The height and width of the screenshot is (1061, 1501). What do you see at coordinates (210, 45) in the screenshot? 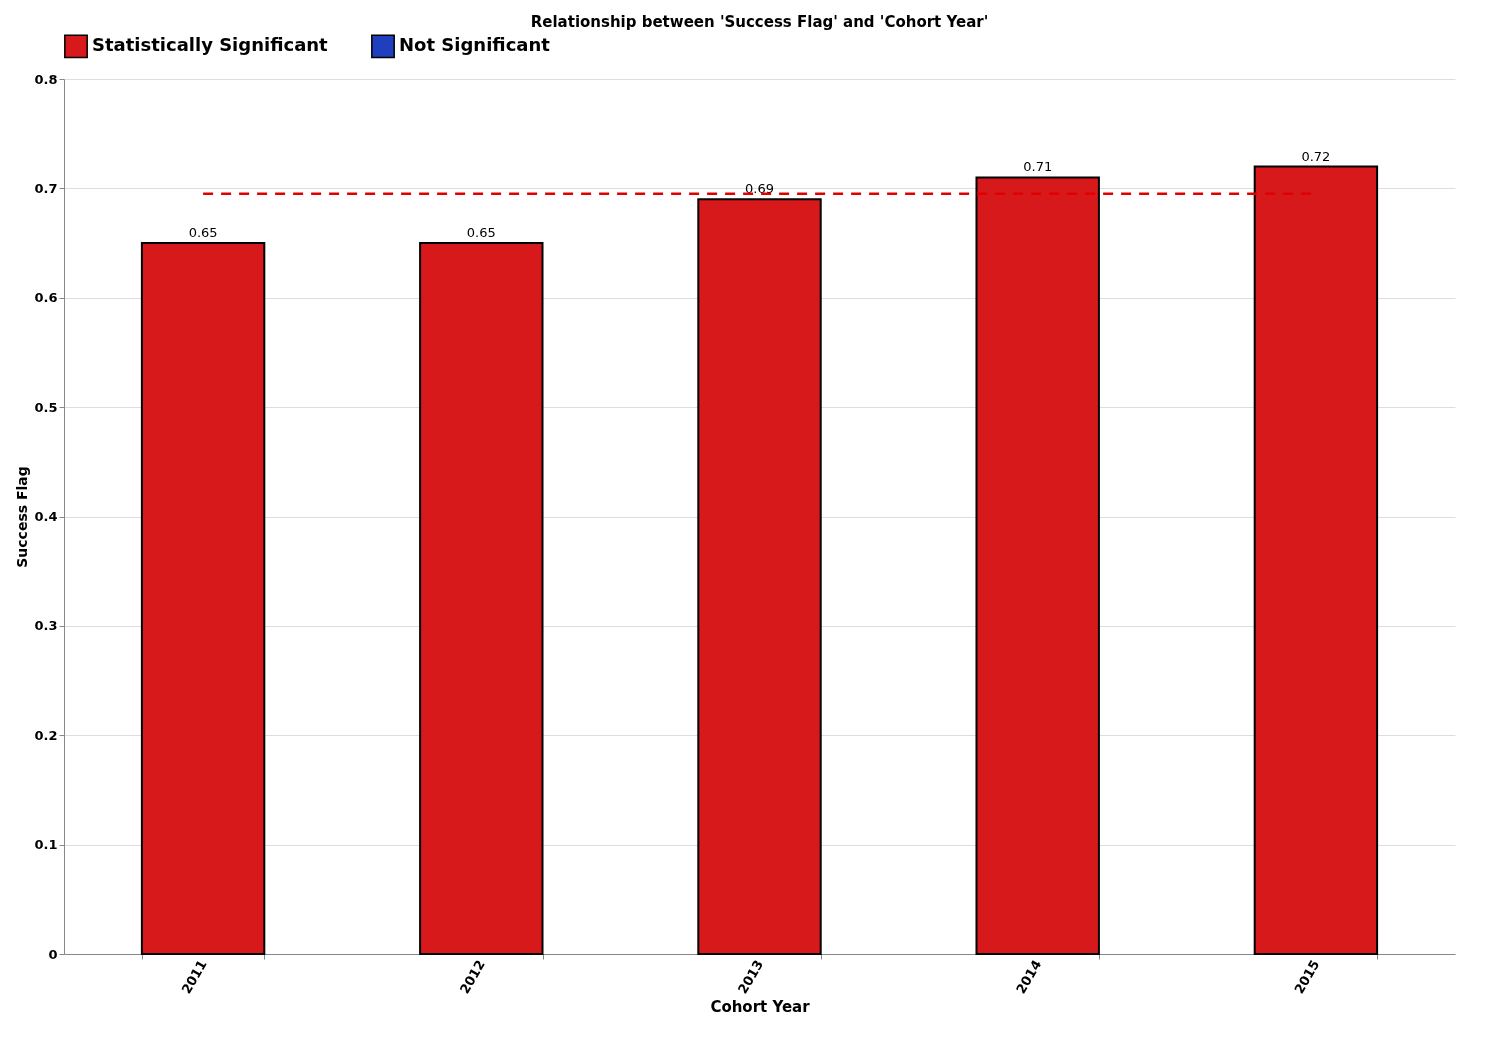
I see `legend-label: Statistically Significant` at bounding box center [210, 45].